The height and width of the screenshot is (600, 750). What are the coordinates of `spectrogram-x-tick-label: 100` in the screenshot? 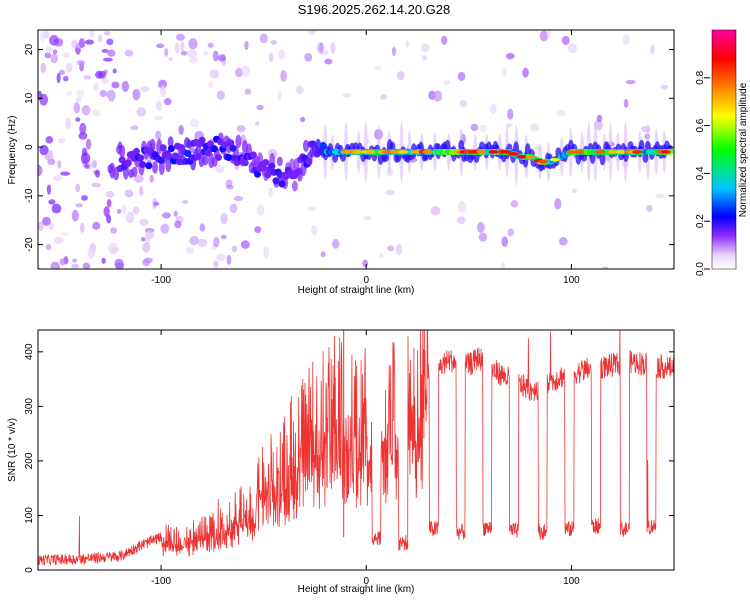 It's located at (571, 280).